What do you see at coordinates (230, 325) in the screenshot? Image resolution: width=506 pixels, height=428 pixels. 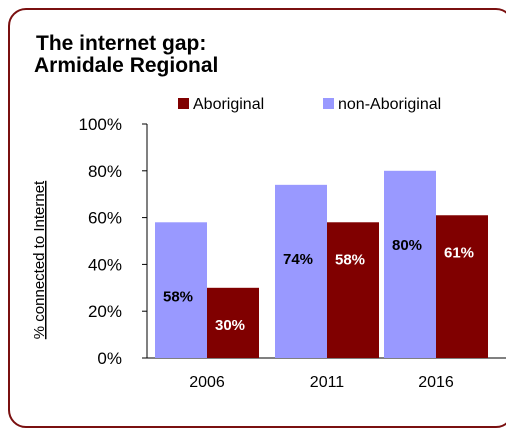 I see `data-label: 30%` at bounding box center [230, 325].